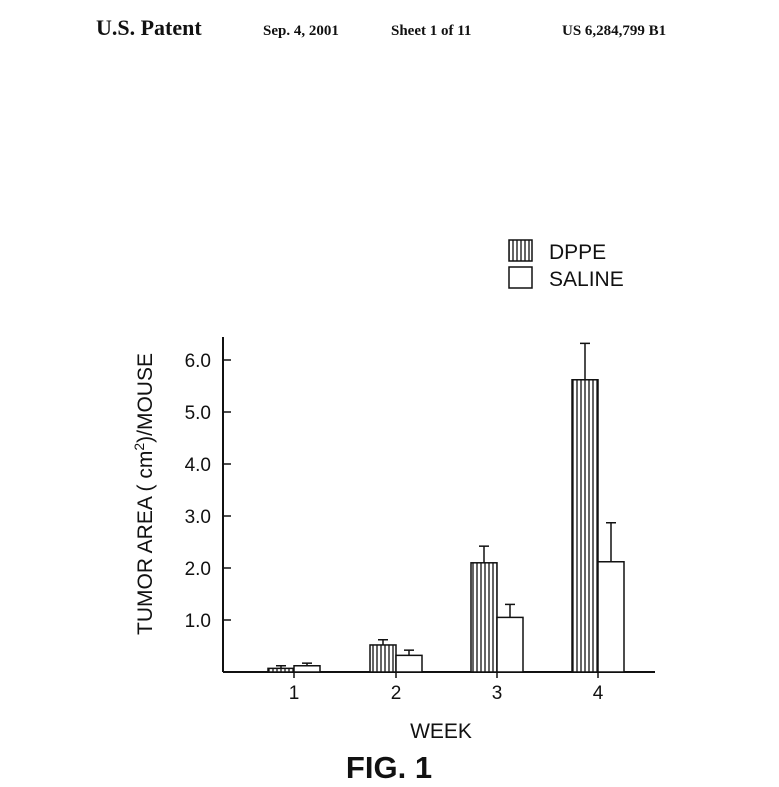  I want to click on y-tick-label: 2.0, so click(198, 569).